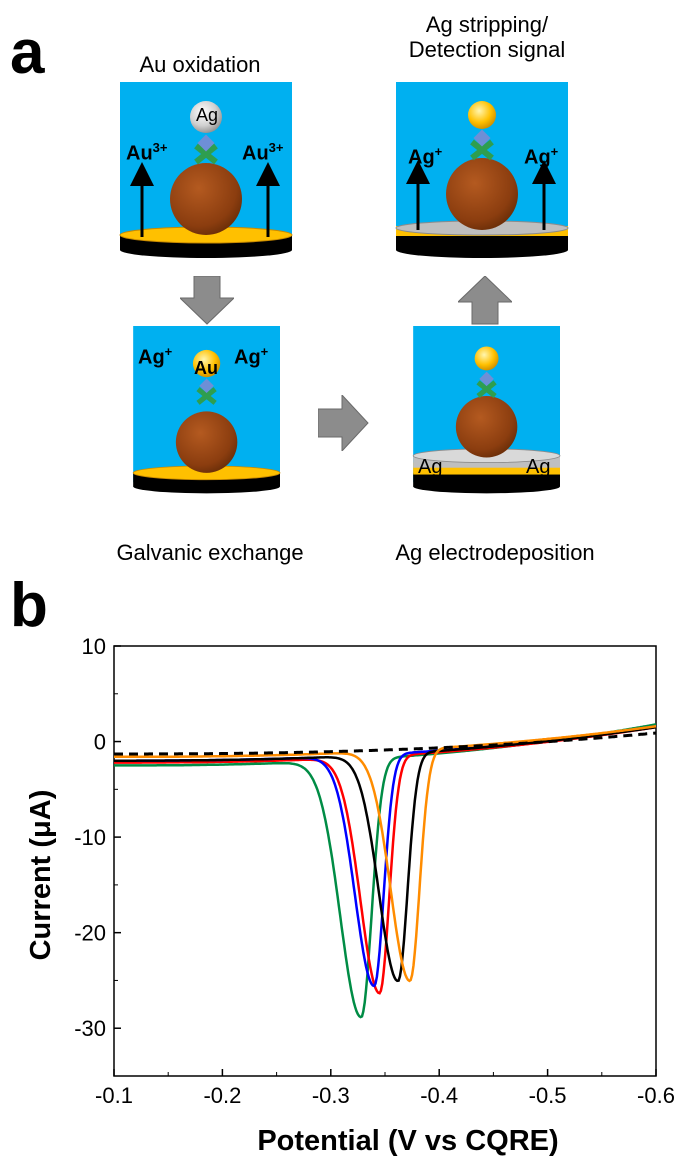  I want to click on x-tick-label: -0.6, so click(656, 1095).